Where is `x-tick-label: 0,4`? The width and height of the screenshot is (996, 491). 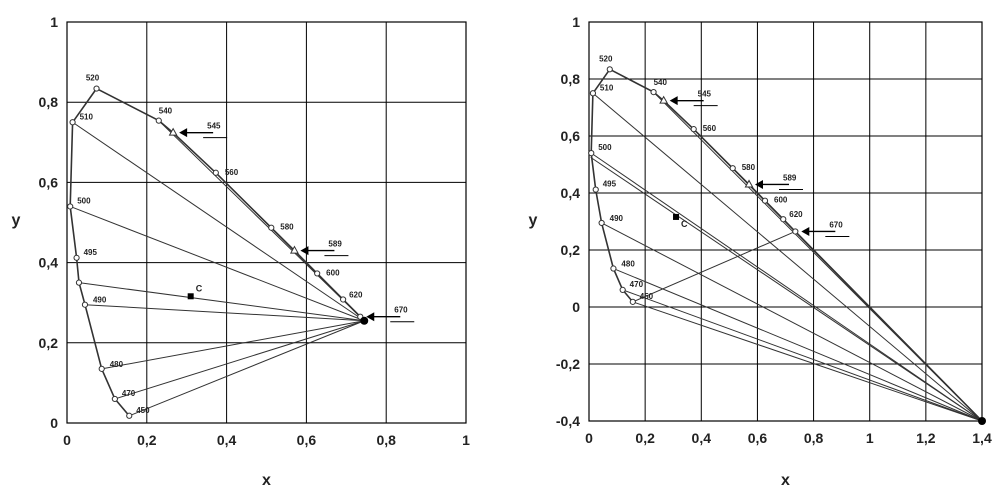
x-tick-label: 0,4 is located at coordinates (702, 438).